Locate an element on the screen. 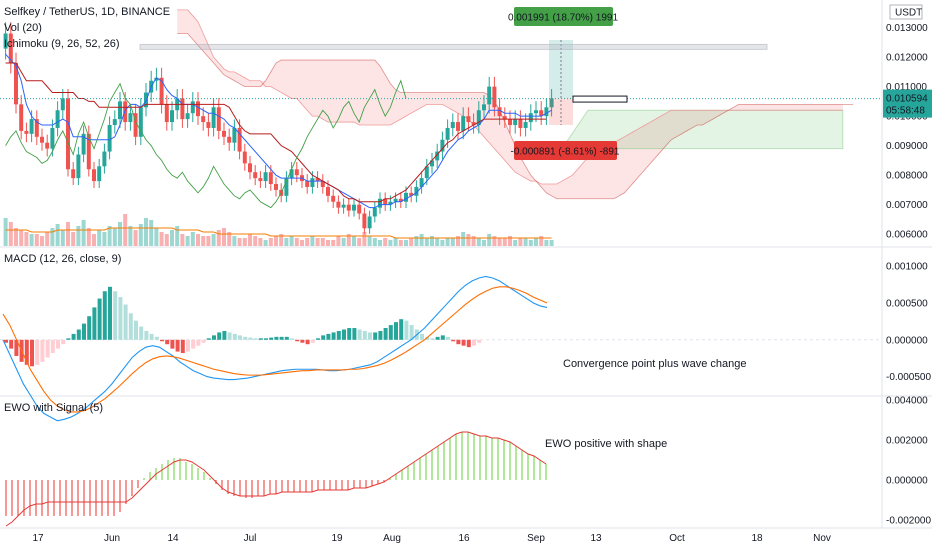 The width and height of the screenshot is (932, 550). macd-legend: MACD (12, 26, close, 9) is located at coordinates (63, 259).